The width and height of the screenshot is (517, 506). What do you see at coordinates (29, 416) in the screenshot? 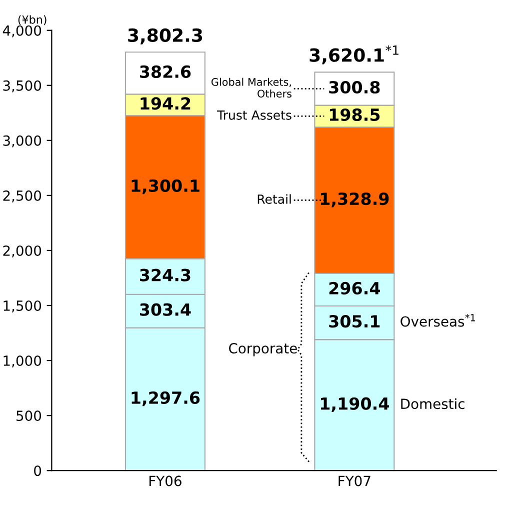
I see `y-tick-label: 500` at bounding box center [29, 416].